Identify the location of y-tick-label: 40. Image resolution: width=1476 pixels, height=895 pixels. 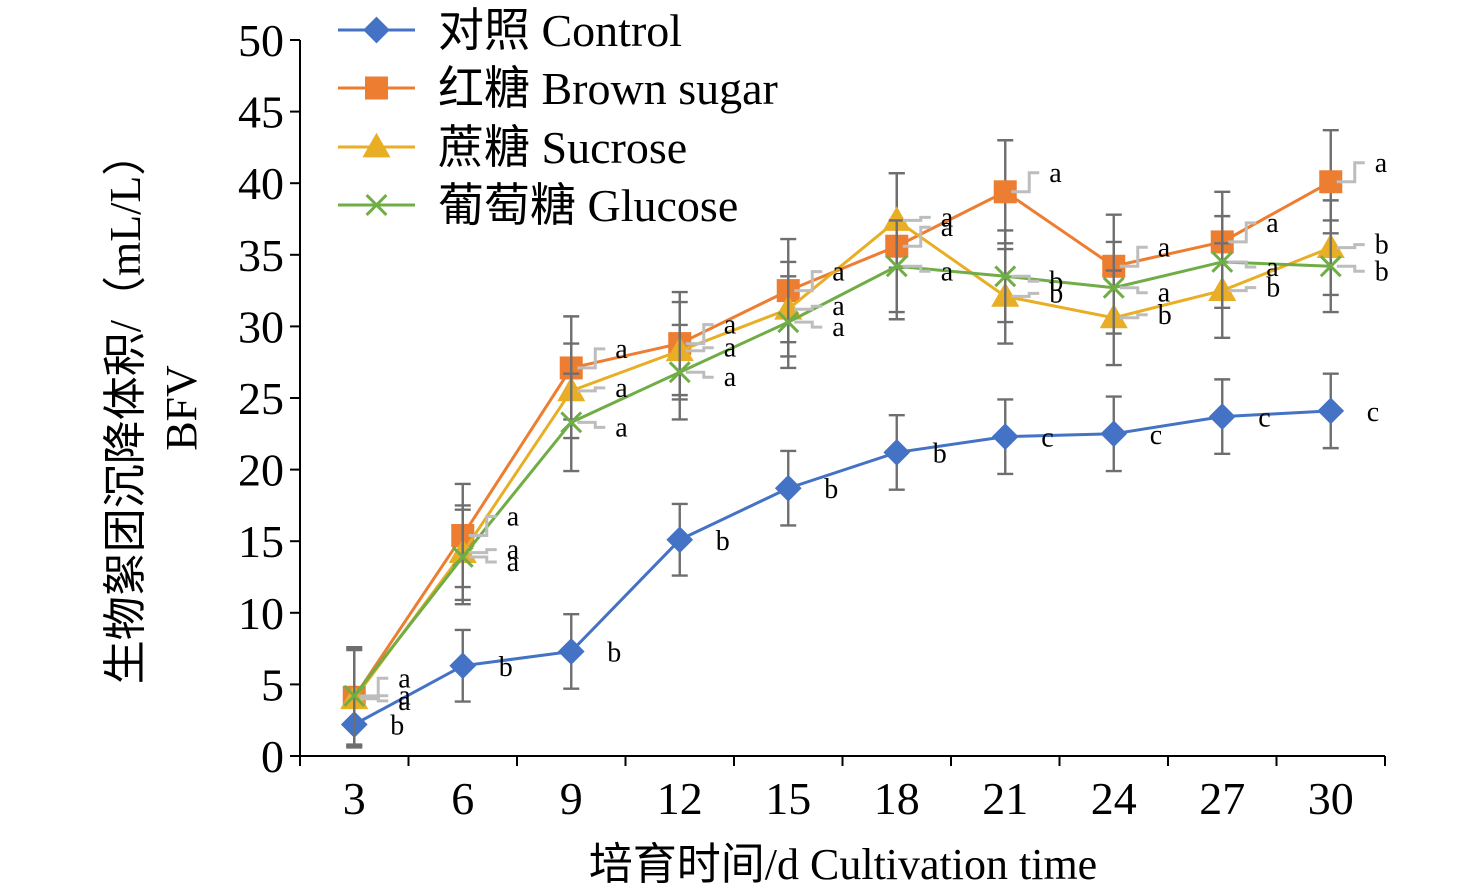
(261, 183).